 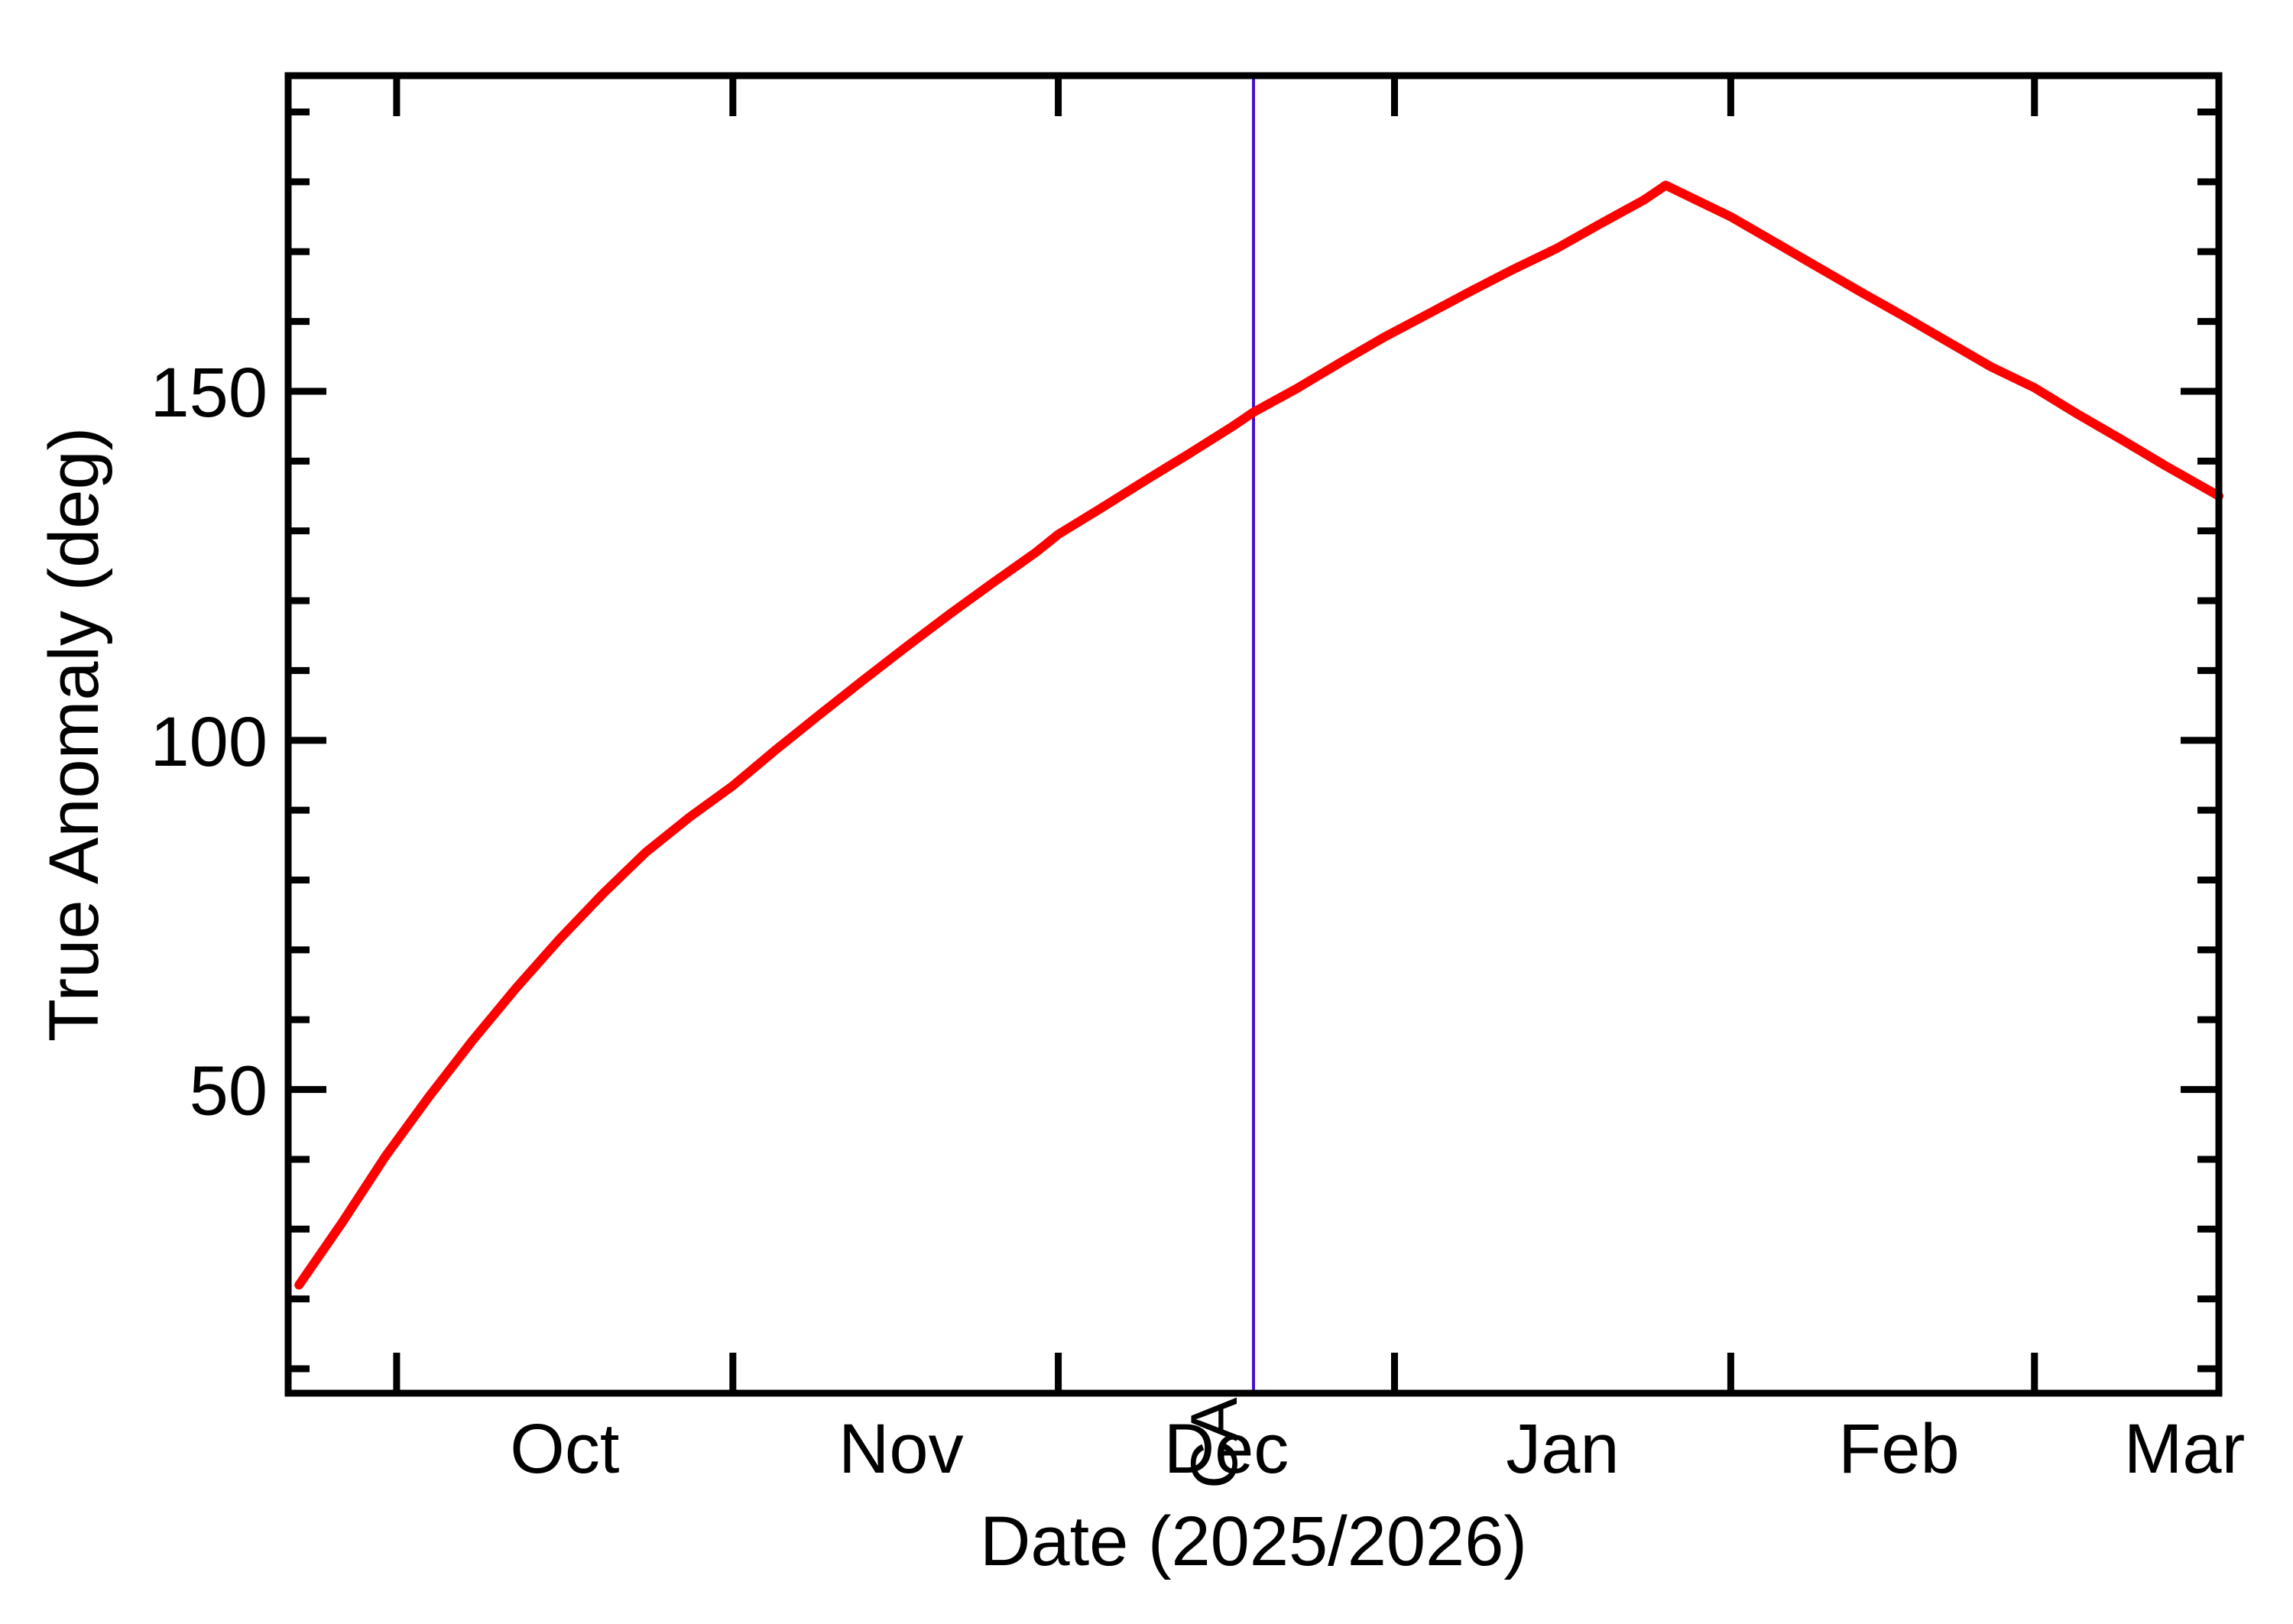 What do you see at coordinates (1214, 1443) in the screenshot?
I see `ca-annotation-label: CA` at bounding box center [1214, 1443].